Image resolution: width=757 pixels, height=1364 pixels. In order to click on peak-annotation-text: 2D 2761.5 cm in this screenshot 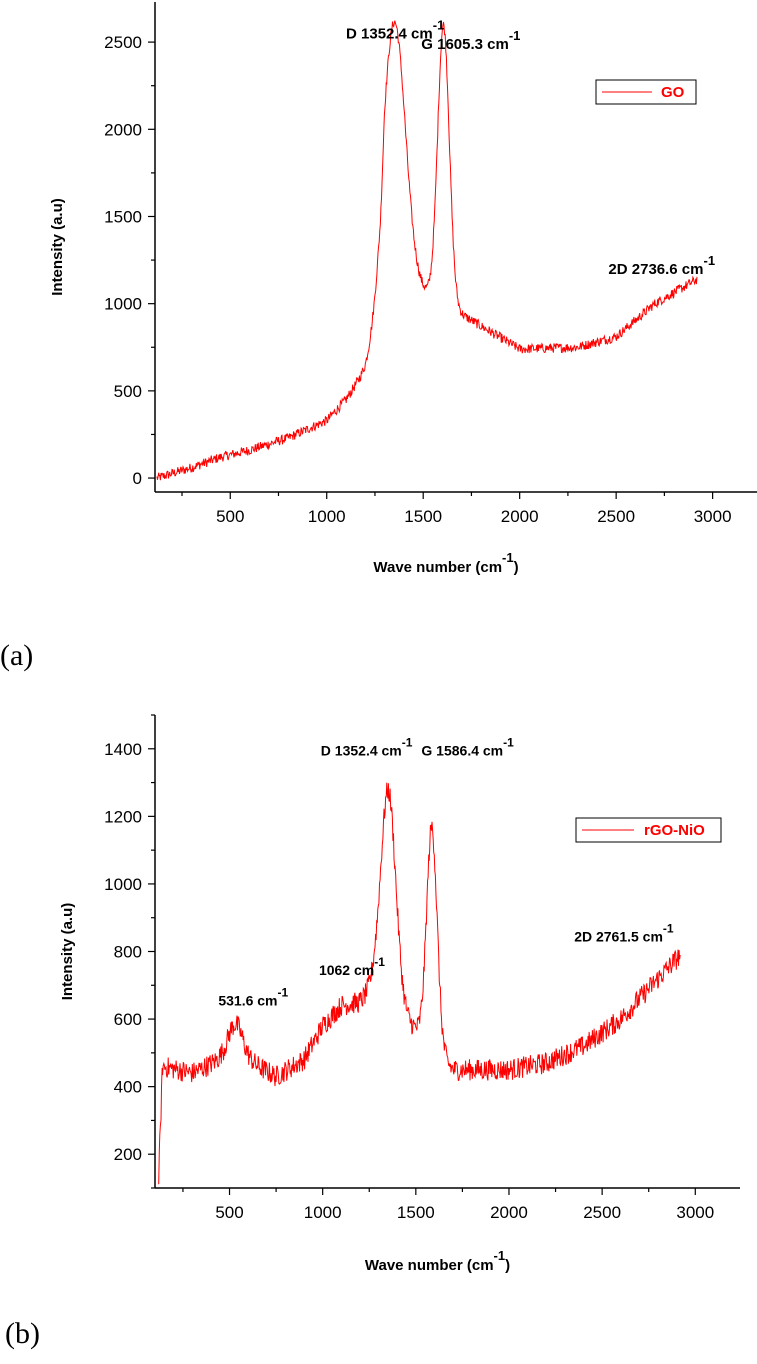, I will do `click(618, 936)`.